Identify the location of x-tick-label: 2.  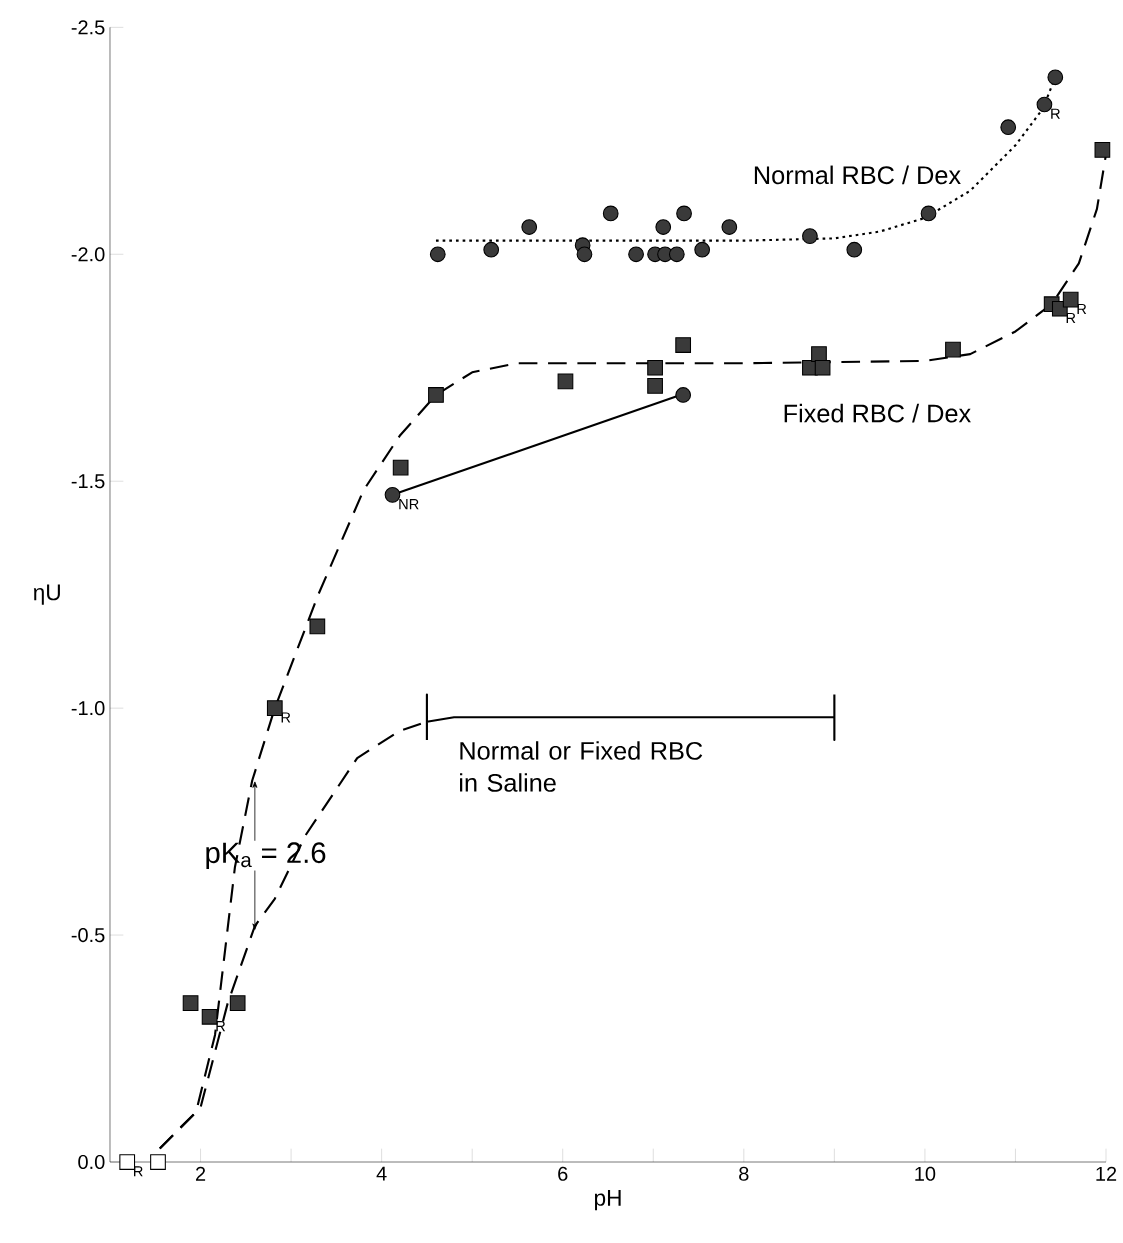
(200, 1173).